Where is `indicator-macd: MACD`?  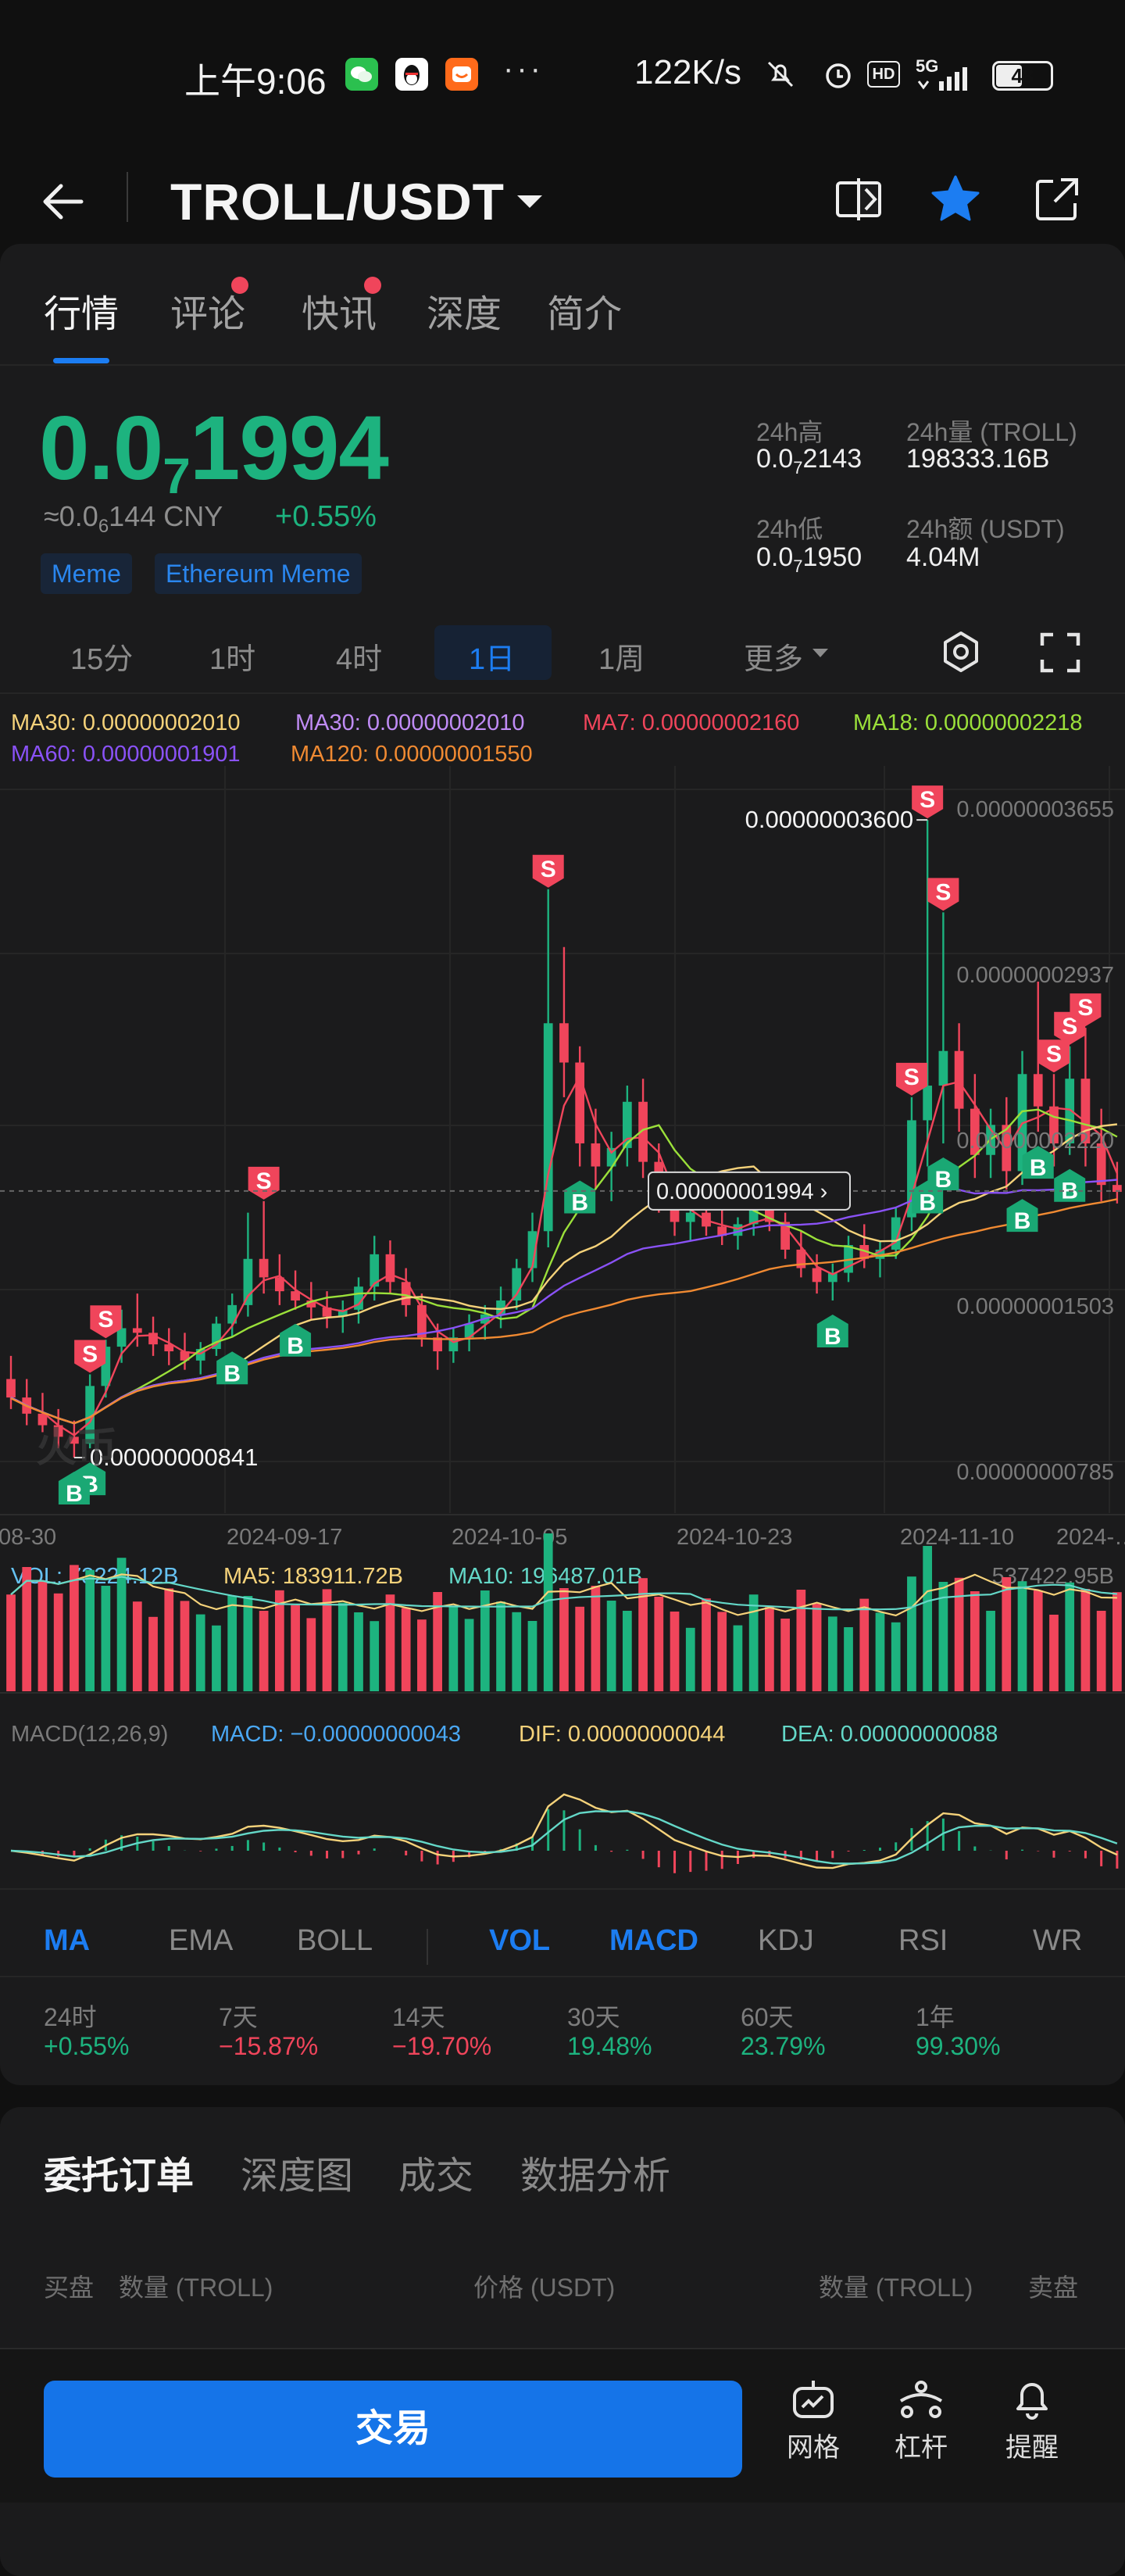
indicator-macd: MACD is located at coordinates (653, 1940).